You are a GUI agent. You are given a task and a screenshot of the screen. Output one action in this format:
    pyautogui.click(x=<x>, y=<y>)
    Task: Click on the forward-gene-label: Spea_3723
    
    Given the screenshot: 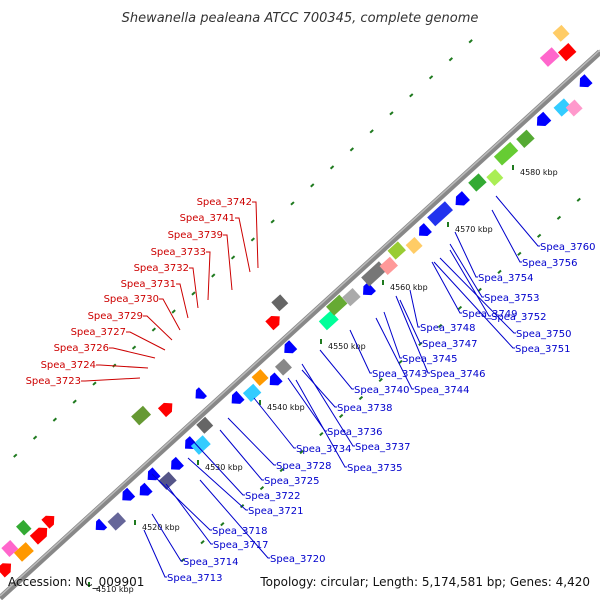 What is the action you would take?
    pyautogui.click(x=53, y=381)
    